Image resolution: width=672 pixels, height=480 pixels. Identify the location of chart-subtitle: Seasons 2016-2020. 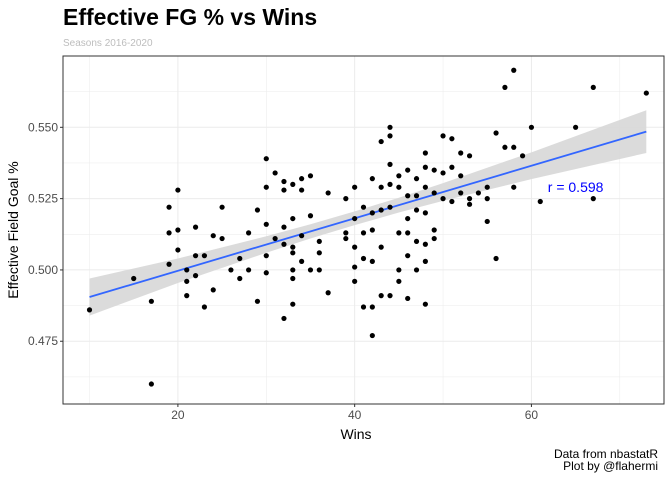
(108, 43).